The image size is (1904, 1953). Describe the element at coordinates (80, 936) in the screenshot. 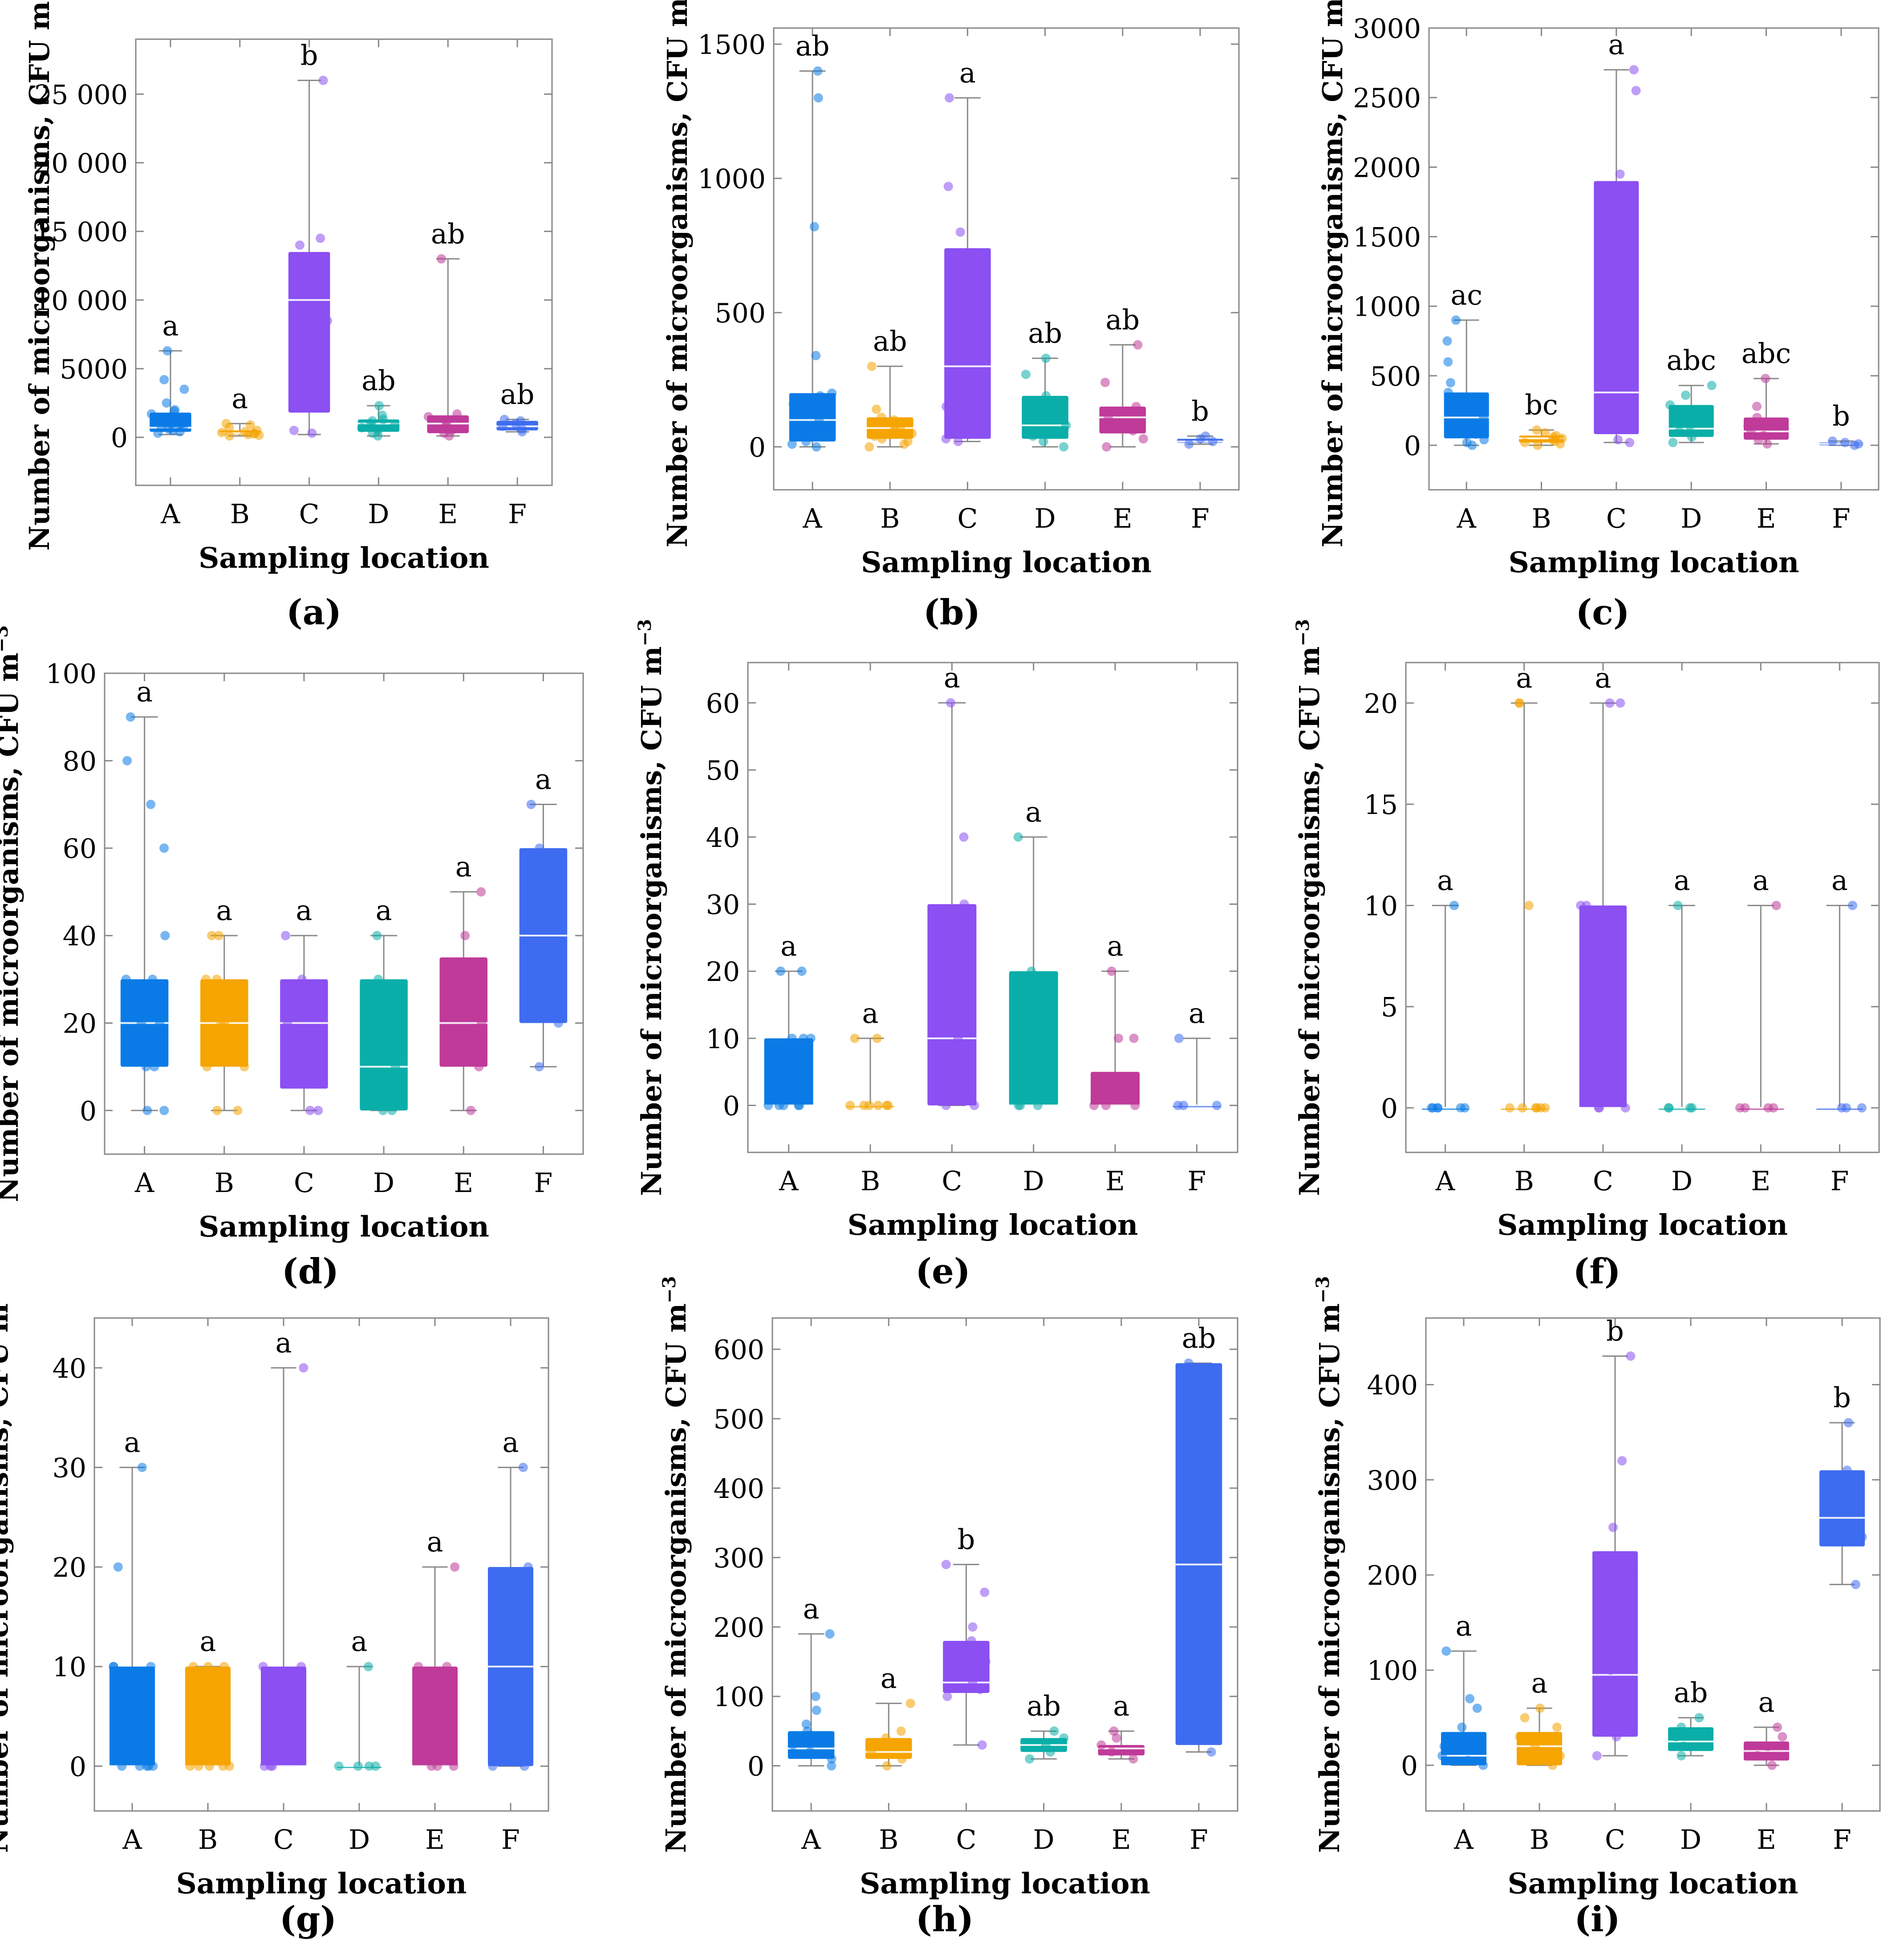

I see `panel-d-ytick-label: 40` at that location.